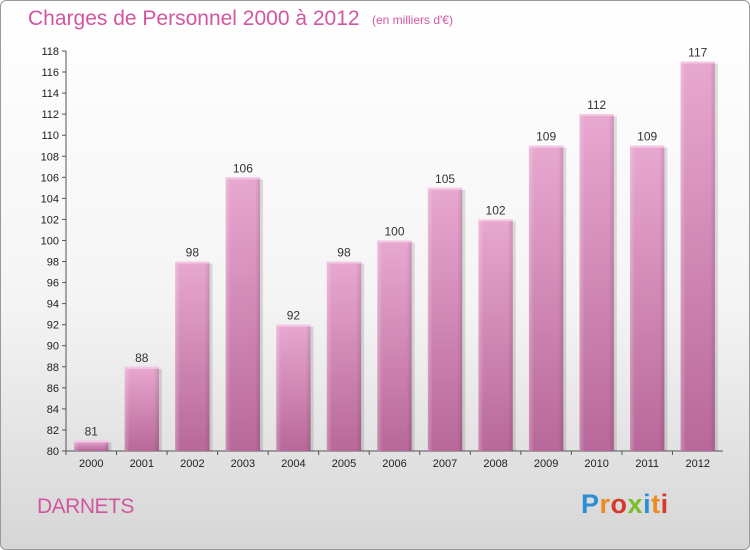 The height and width of the screenshot is (550, 750). Describe the element at coordinates (394, 231) in the screenshot. I see `bar-value-label: 100` at that location.